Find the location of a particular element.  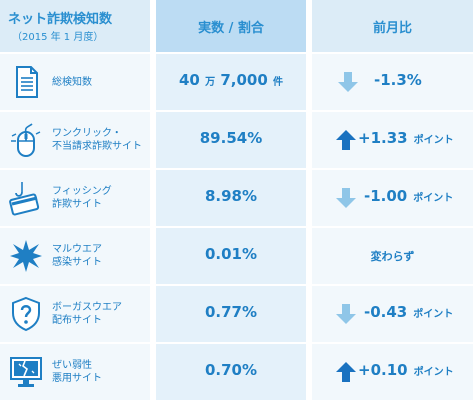

row-change: -1.00 ポイント is located at coordinates (409, 196).